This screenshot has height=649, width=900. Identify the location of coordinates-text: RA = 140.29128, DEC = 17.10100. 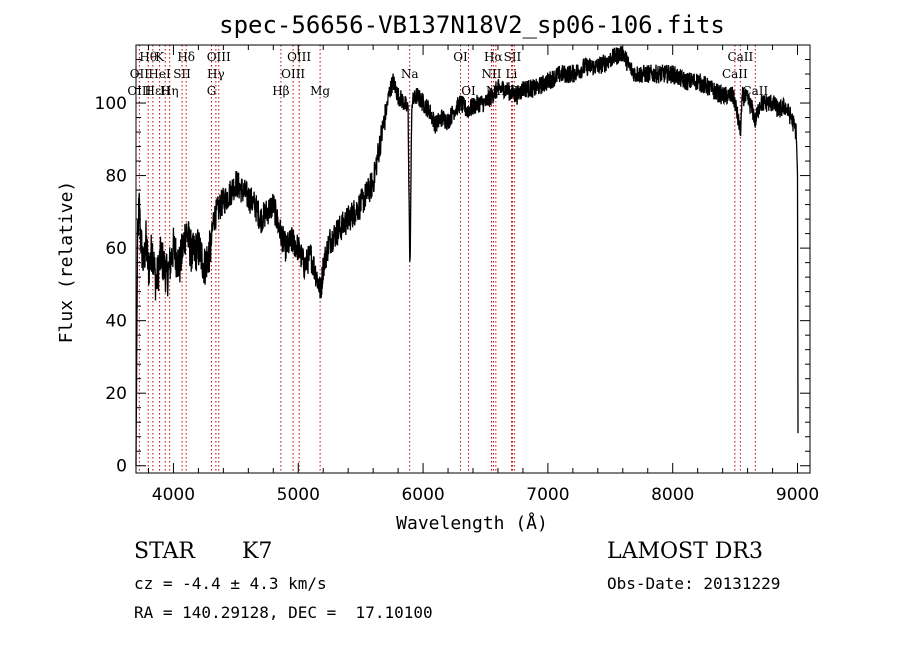
(283, 612).